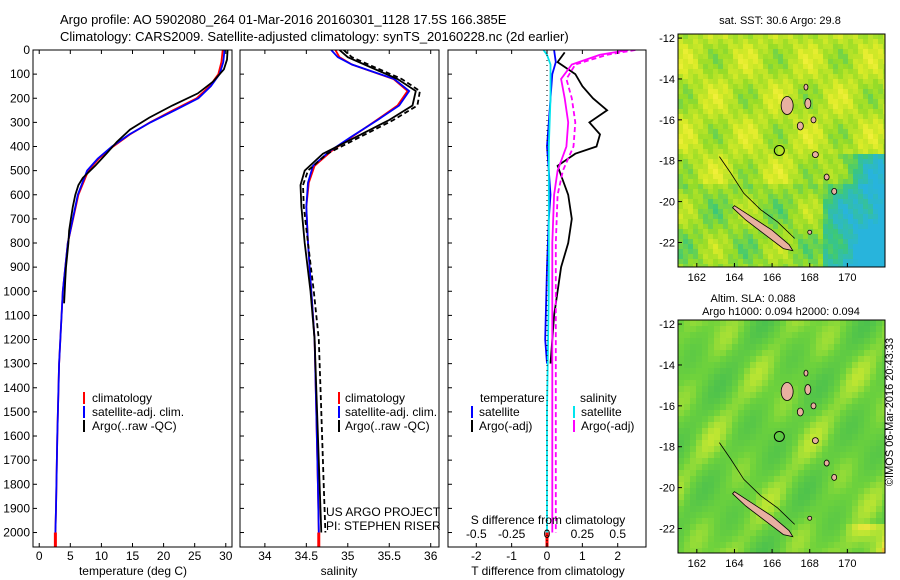 The height and width of the screenshot is (580, 900). I want to click on legend-label-satellite: satellite-adj. clim., so click(138, 412).